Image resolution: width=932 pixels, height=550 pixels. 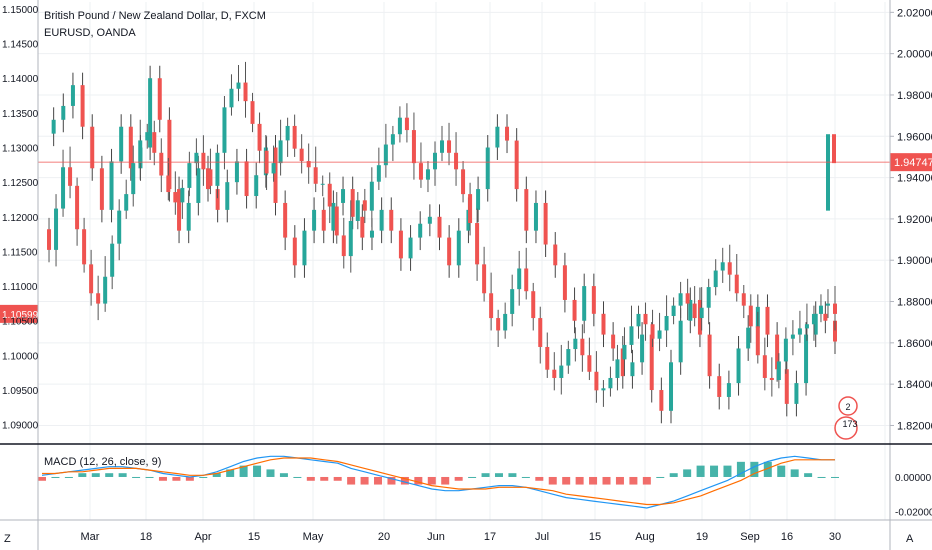 I want to click on right-tick-label: 1.86000, so click(x=914, y=344).